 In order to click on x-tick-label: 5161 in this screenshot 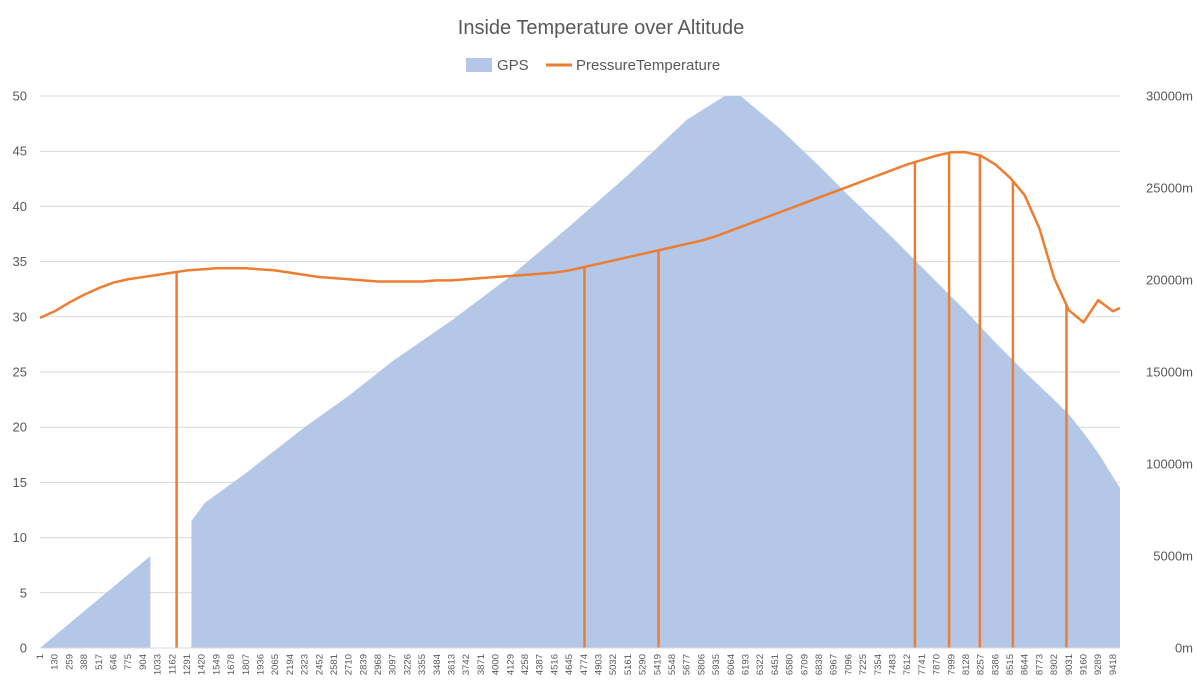, I will do `click(628, 664)`.